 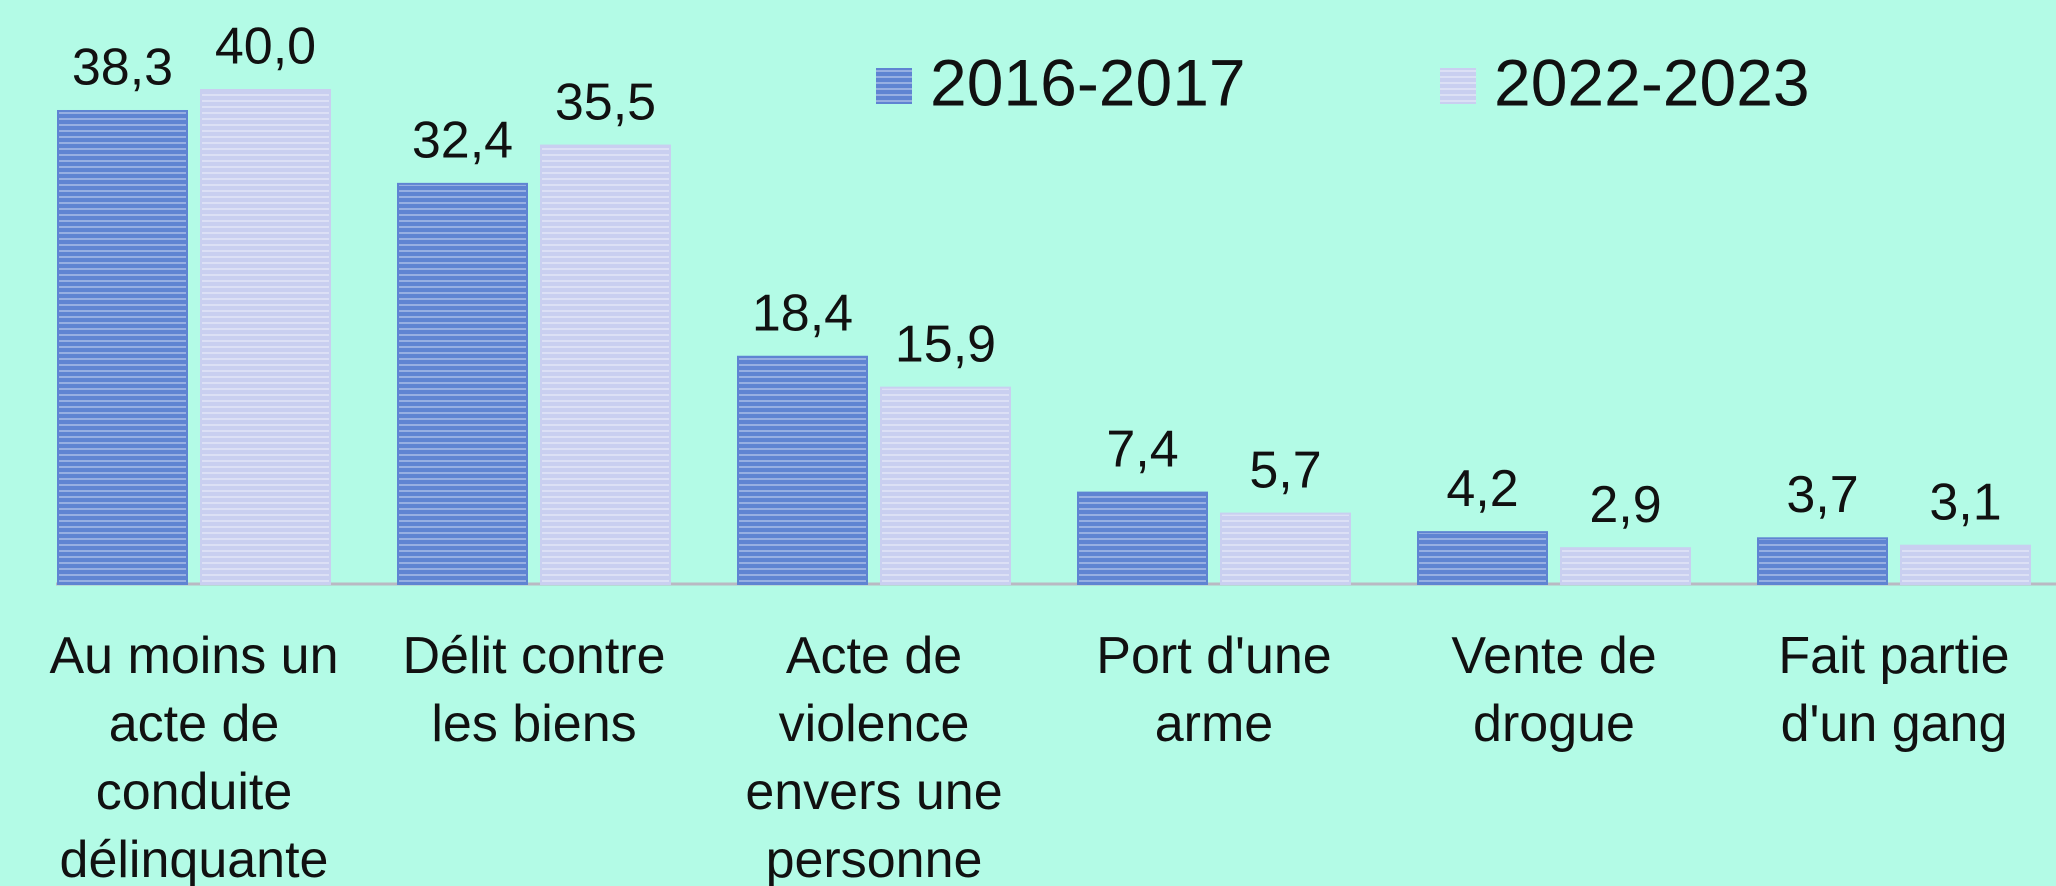 What do you see at coordinates (802, 313) in the screenshot?
I see `value-label: 18,4` at bounding box center [802, 313].